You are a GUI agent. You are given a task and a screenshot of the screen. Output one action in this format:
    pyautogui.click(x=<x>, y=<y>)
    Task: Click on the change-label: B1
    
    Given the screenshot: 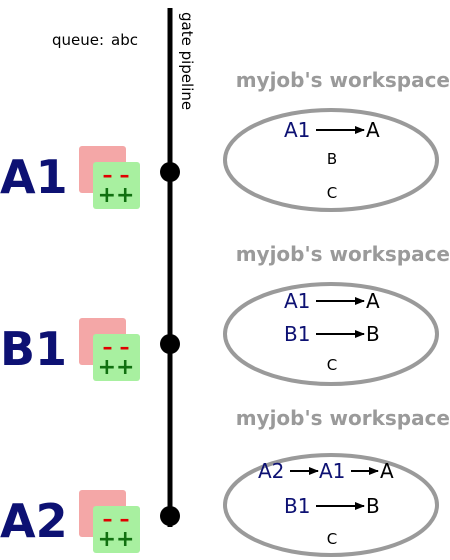 What is the action you would take?
    pyautogui.click(x=33, y=349)
    